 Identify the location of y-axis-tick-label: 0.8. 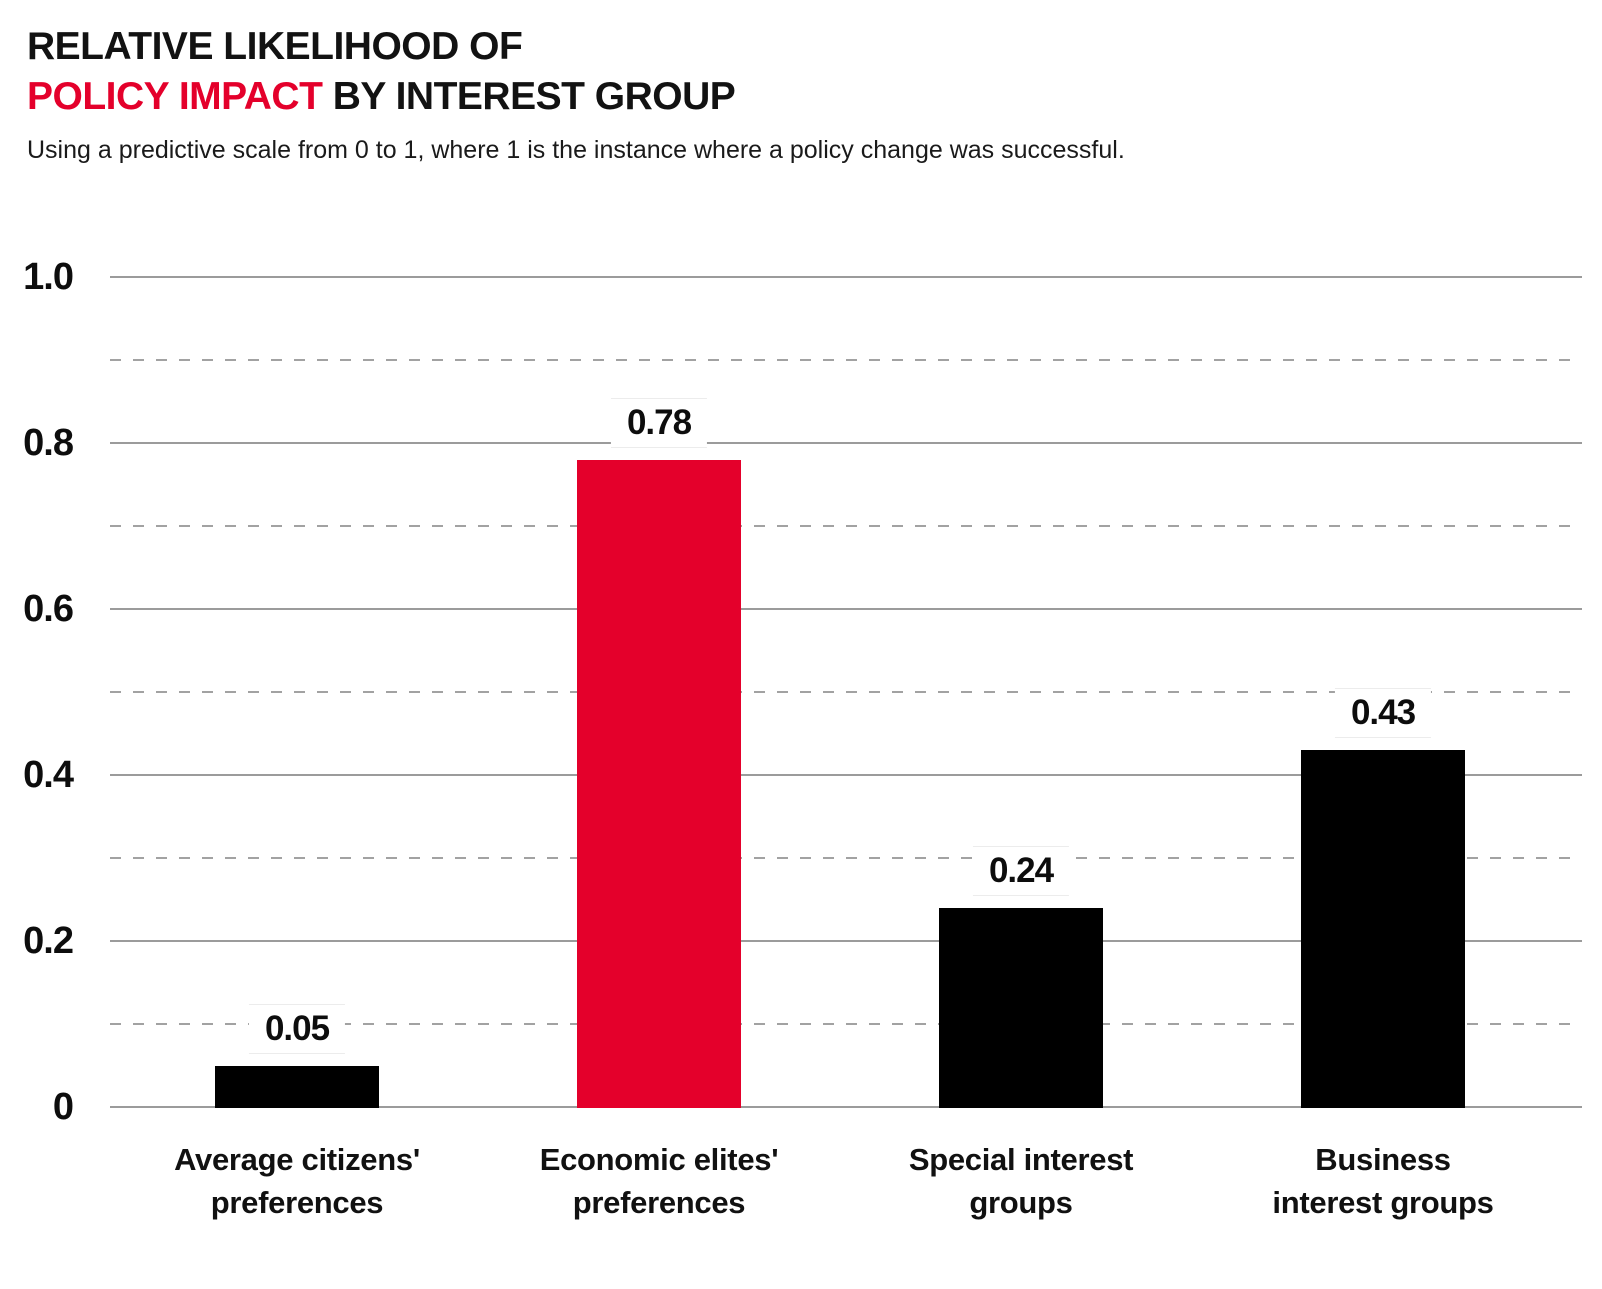
(48, 443).